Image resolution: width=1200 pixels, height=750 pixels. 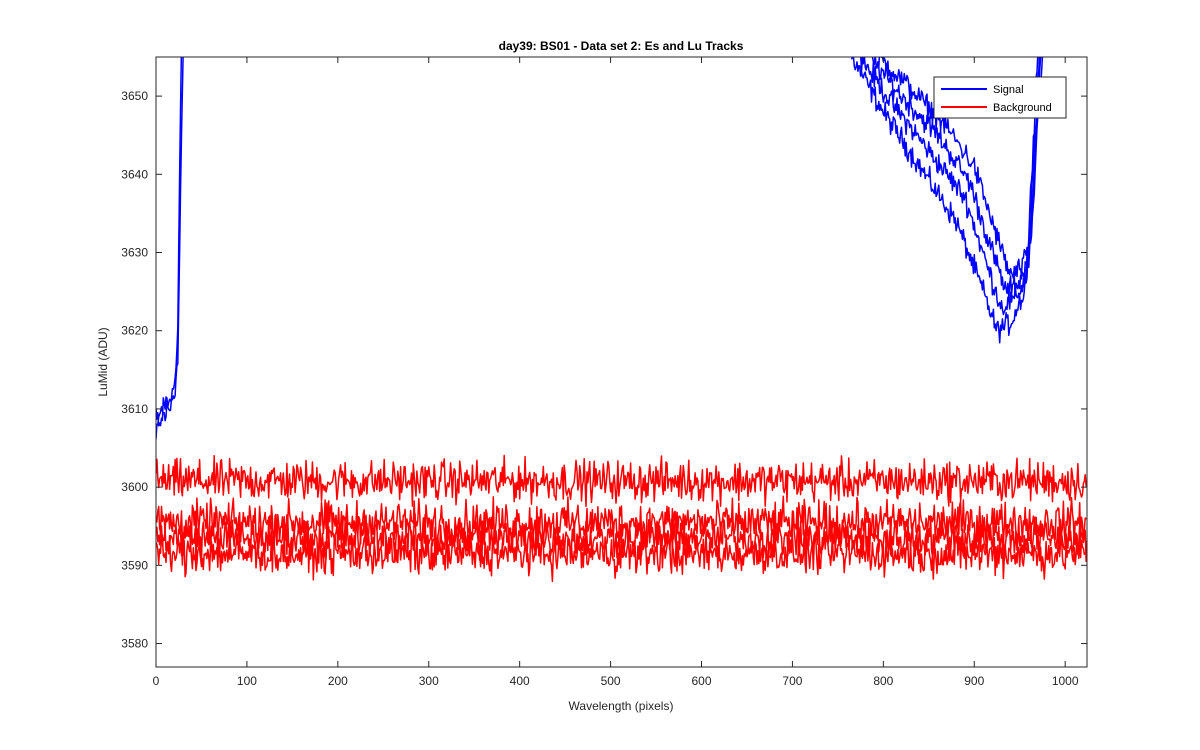 What do you see at coordinates (247, 681) in the screenshot?
I see `x-tick-label: 100` at bounding box center [247, 681].